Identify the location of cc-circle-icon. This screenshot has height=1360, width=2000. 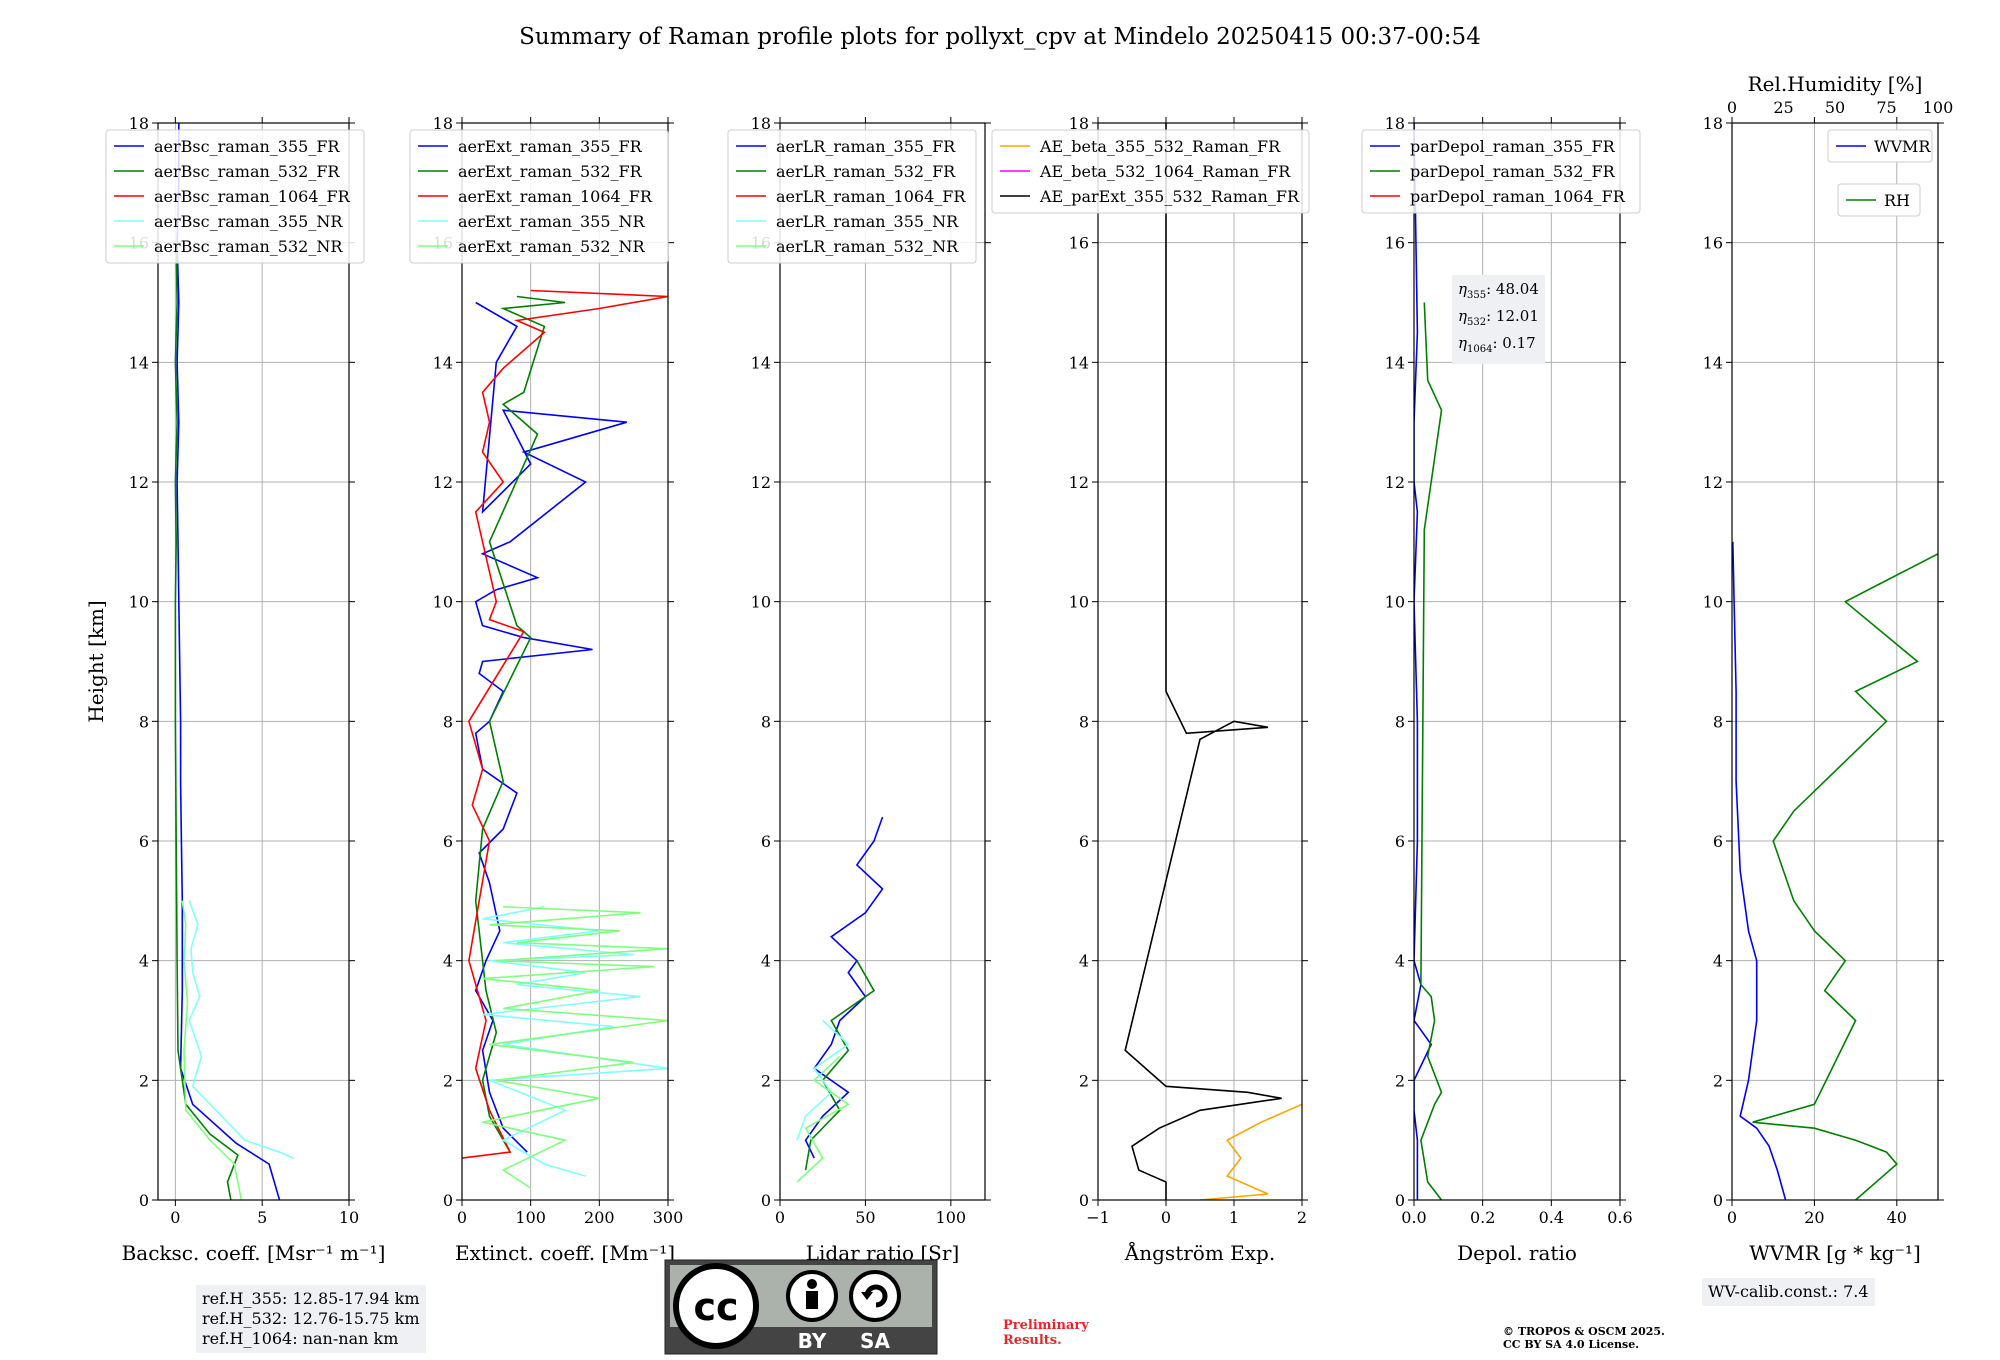
(716, 1306).